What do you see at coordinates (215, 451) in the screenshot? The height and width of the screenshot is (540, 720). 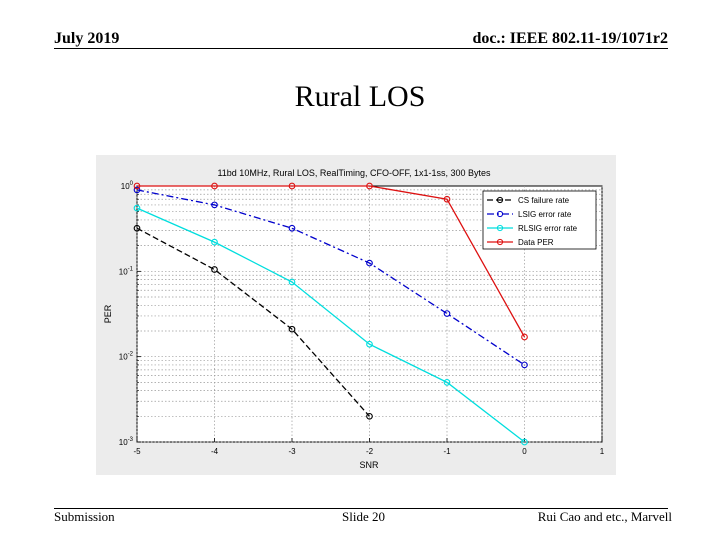 I see `x-tick-label: -4` at bounding box center [215, 451].